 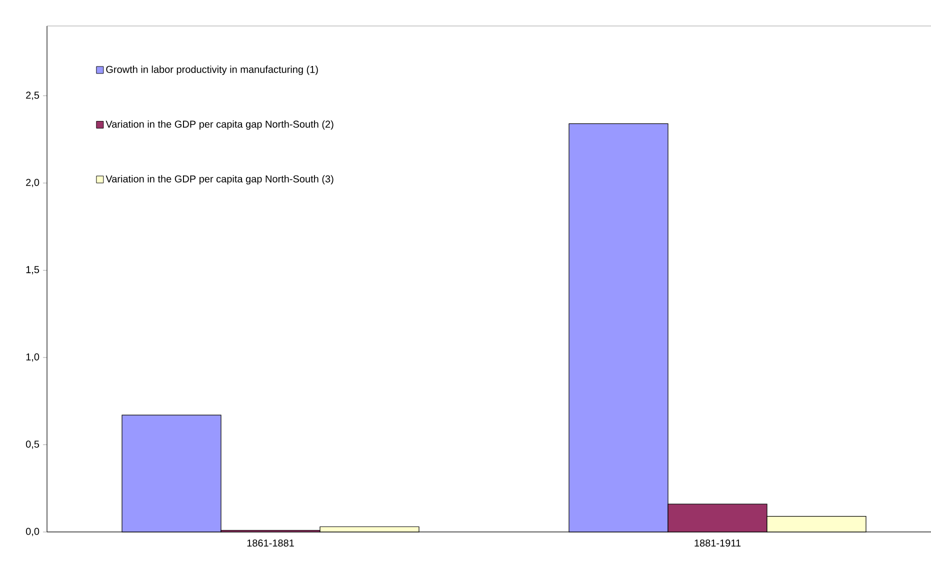 What do you see at coordinates (212, 70) in the screenshot?
I see `legend-label: Growth in labor productivity in manufacturing (1)` at bounding box center [212, 70].